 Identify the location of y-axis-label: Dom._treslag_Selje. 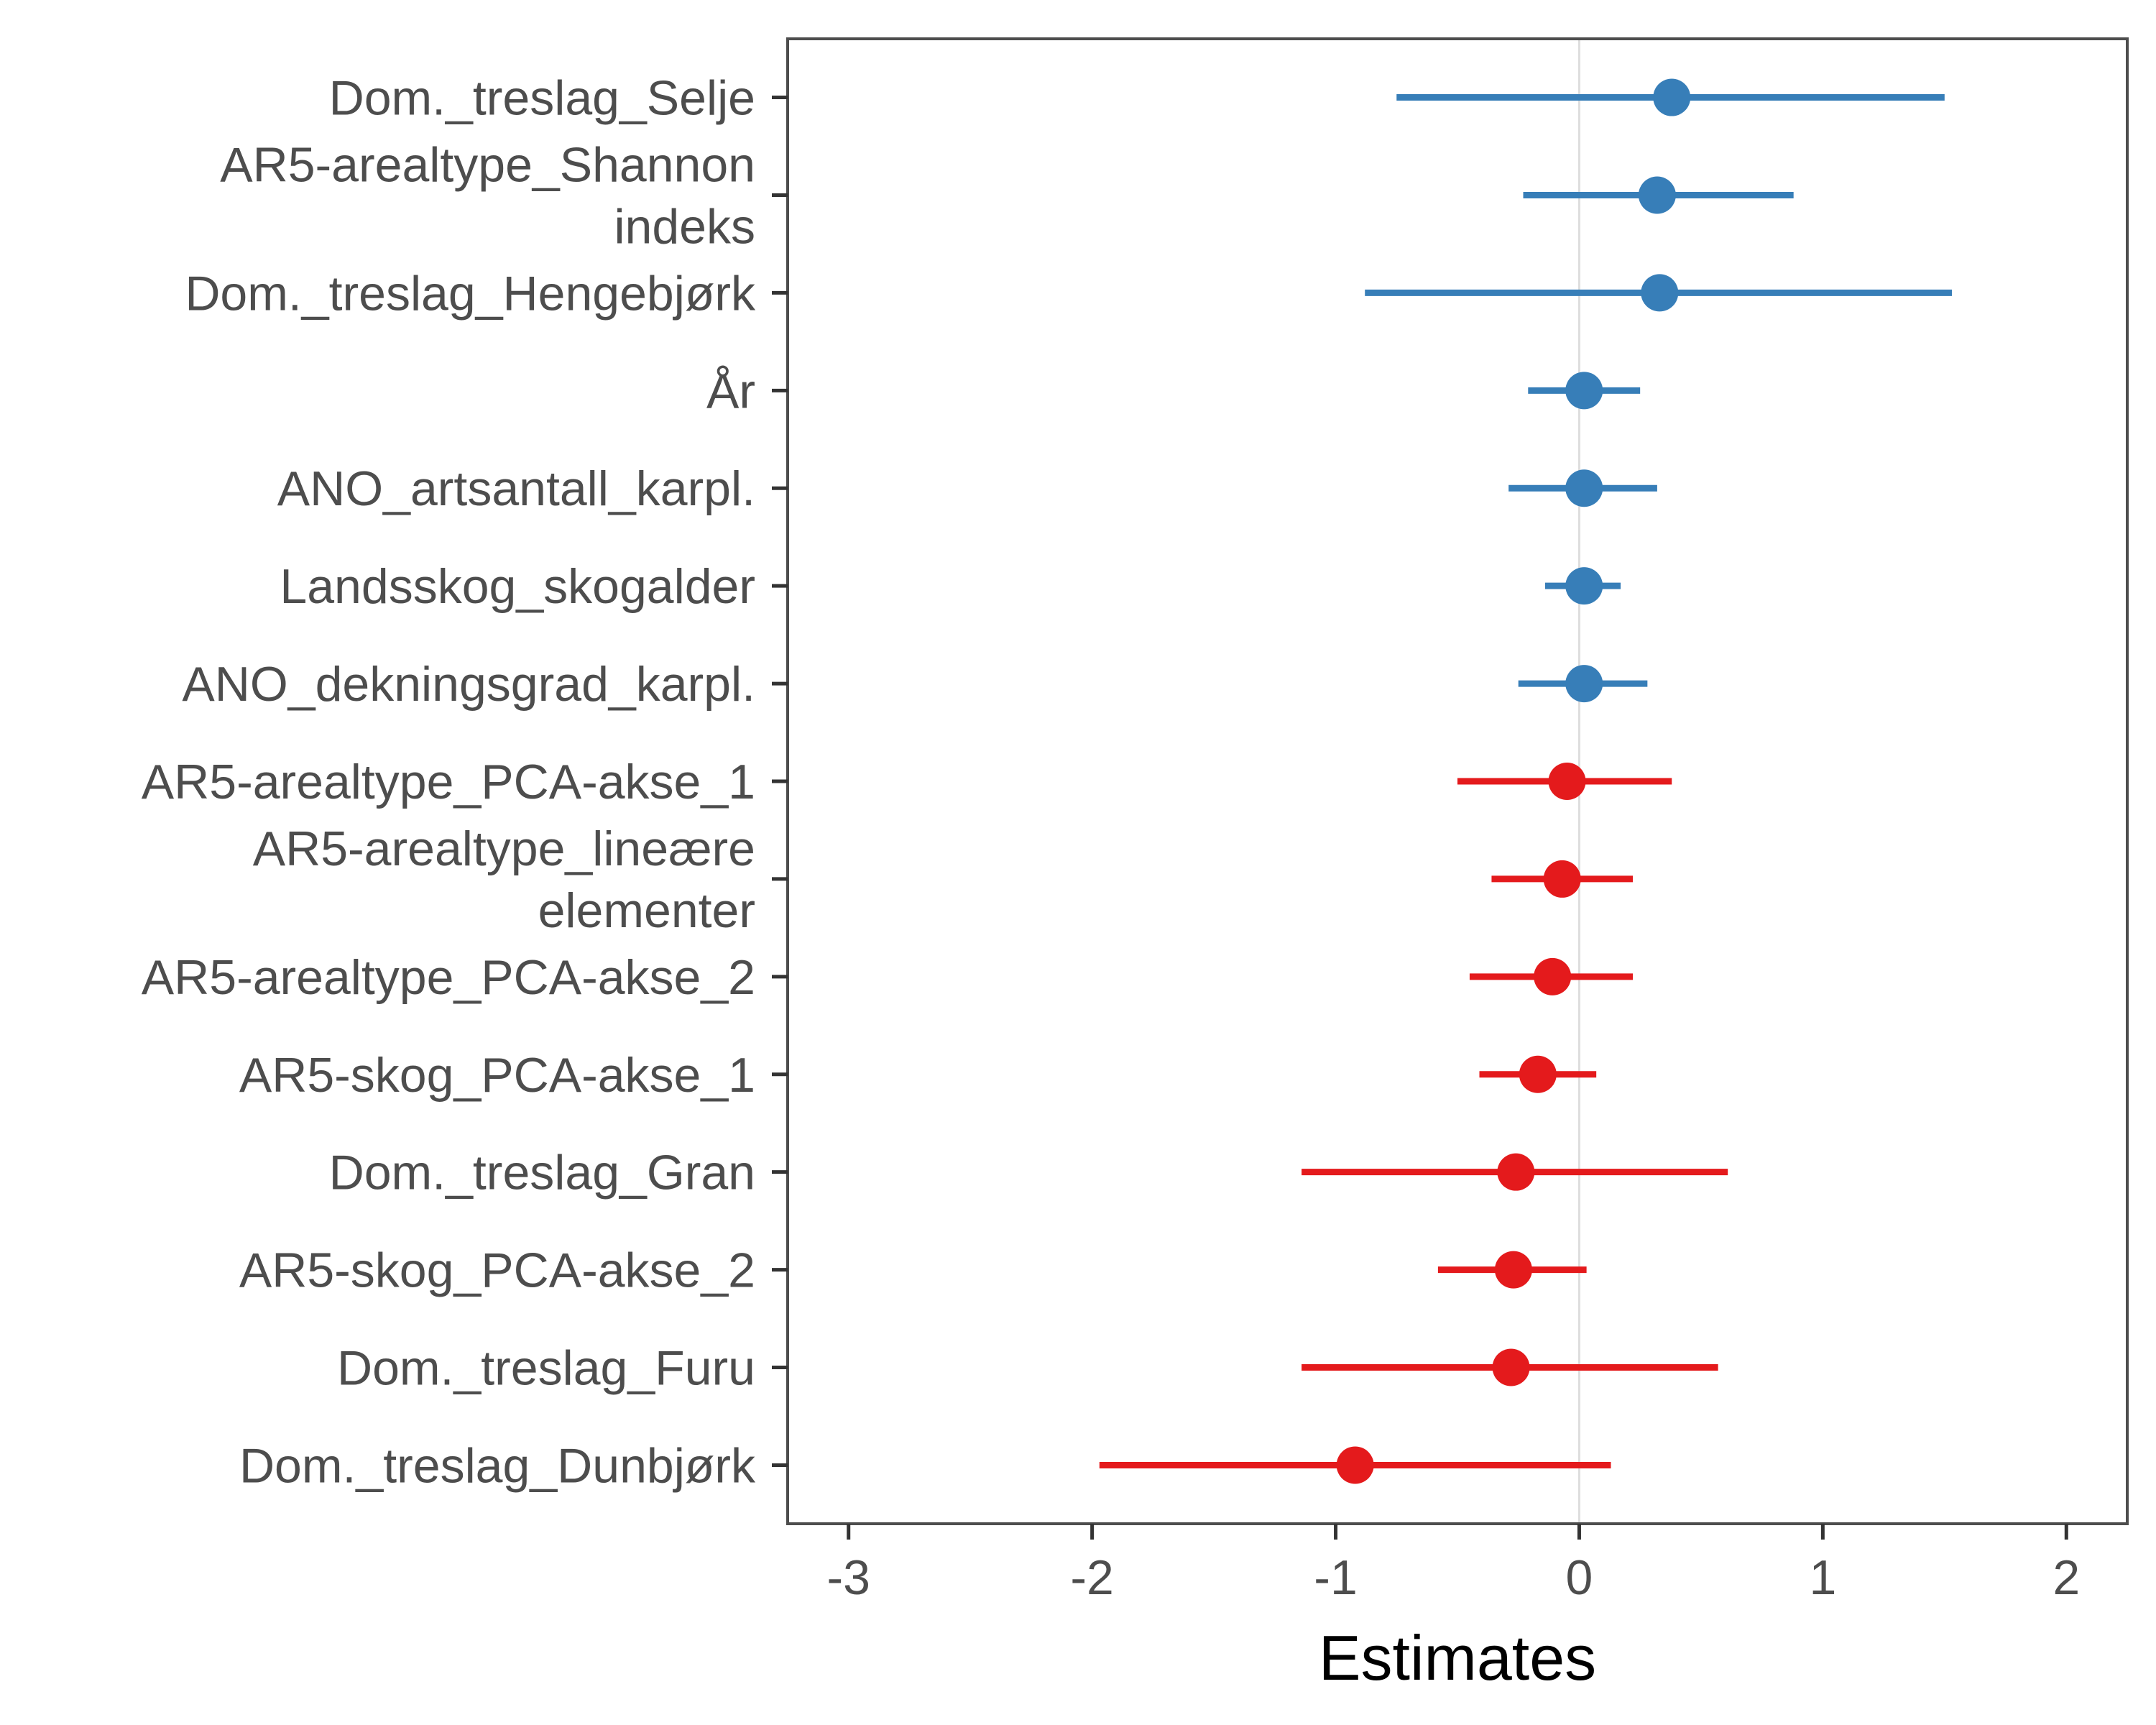
(542, 98).